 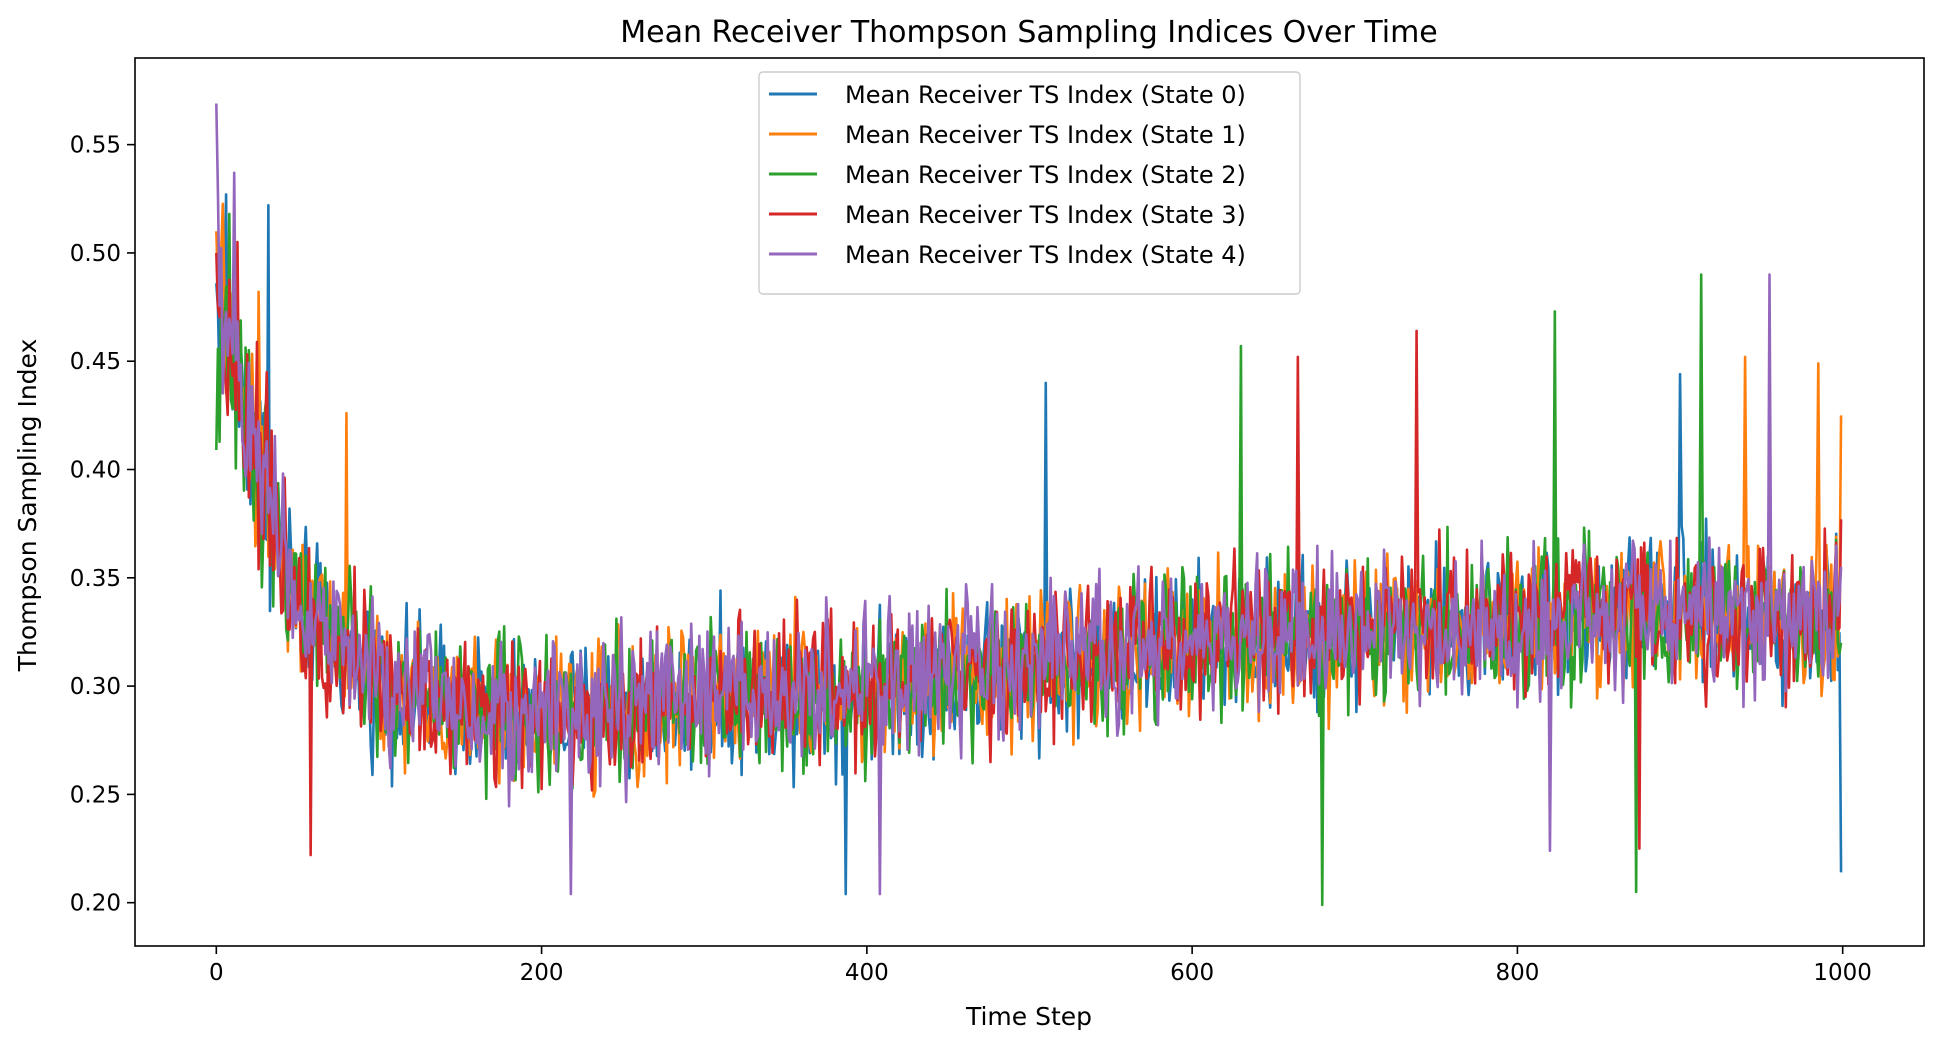 What do you see at coordinates (1045, 255) in the screenshot?
I see `legend-label-state-4: Mean Receiver TS Index (State 4)` at bounding box center [1045, 255].